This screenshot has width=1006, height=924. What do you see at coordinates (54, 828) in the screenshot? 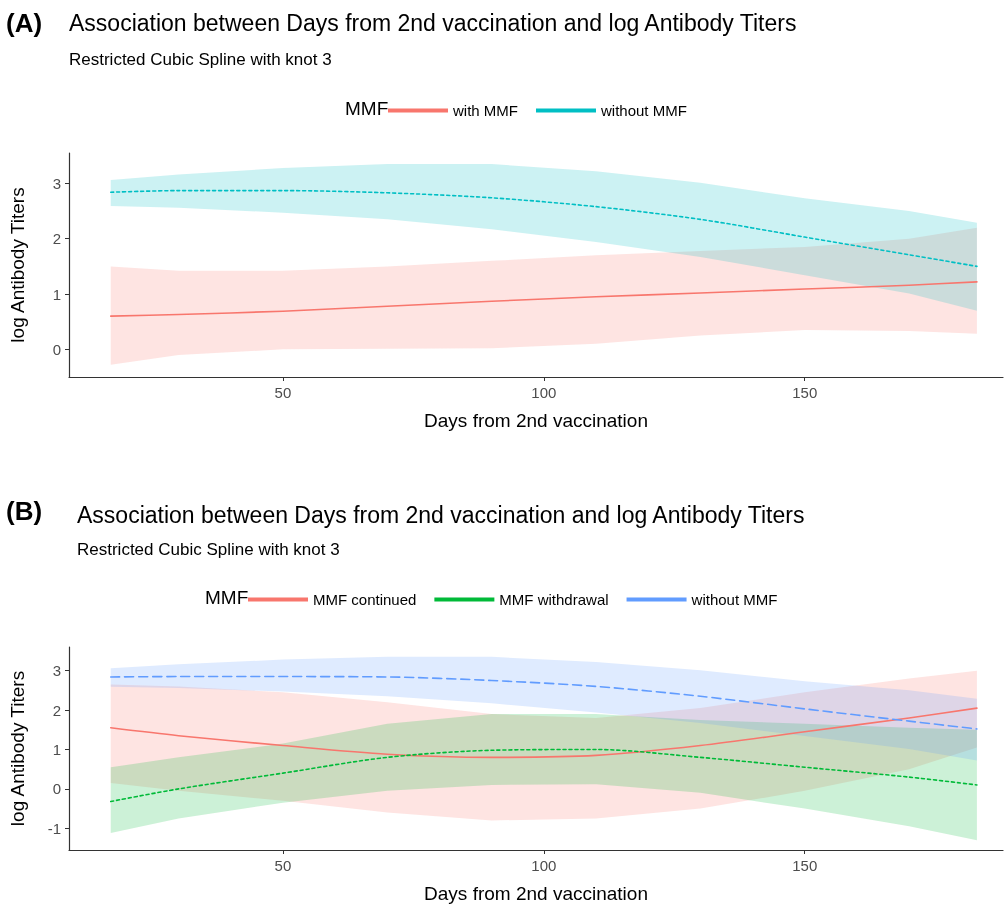
I see `y-tick-label: -1` at bounding box center [54, 828].